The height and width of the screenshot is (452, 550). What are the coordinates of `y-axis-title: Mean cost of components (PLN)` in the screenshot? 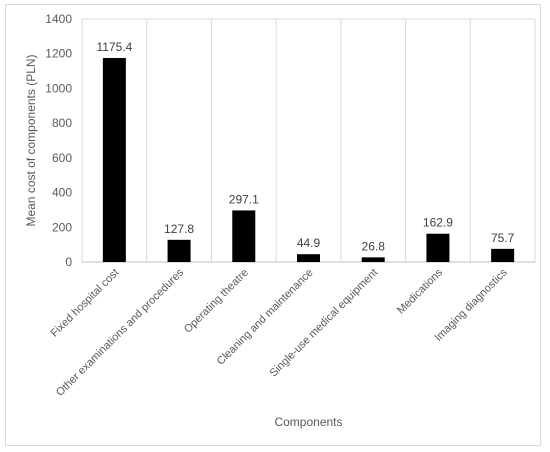 It's located at (31, 140).